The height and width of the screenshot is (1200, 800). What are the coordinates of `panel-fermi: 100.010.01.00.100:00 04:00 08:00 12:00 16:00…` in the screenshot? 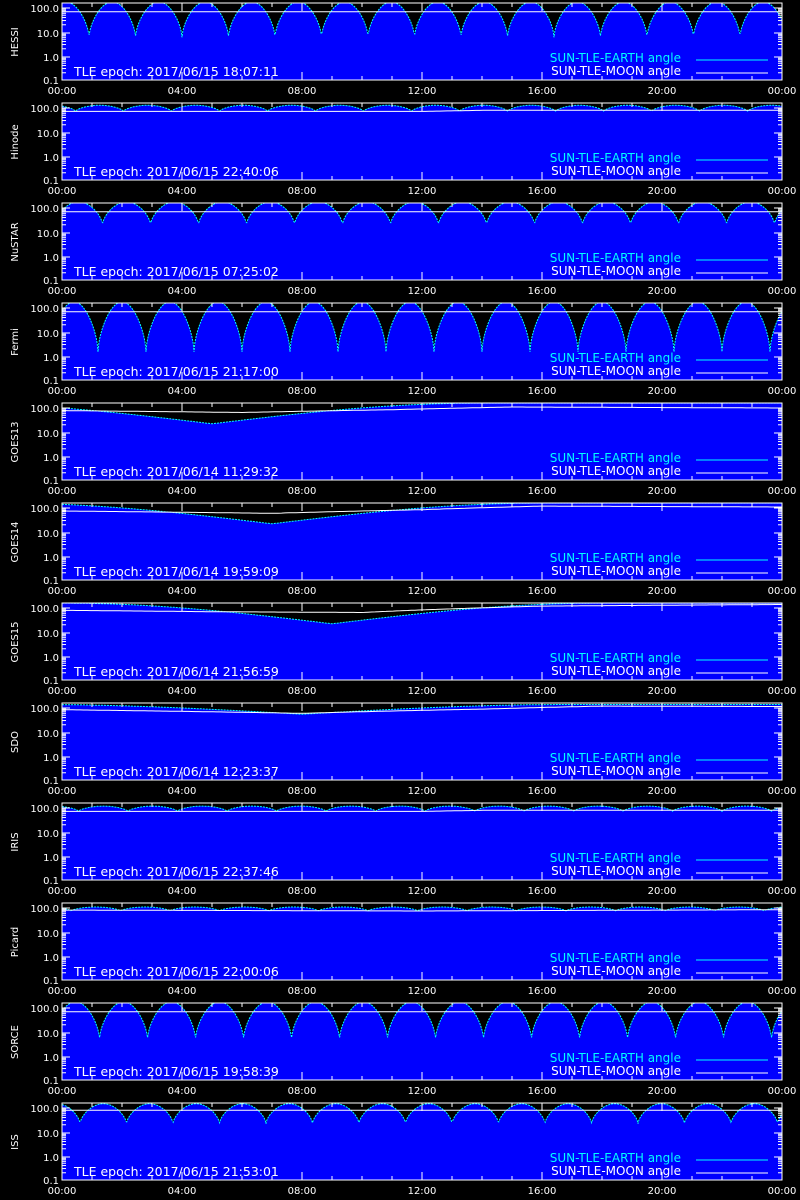 It's located at (403, 349).